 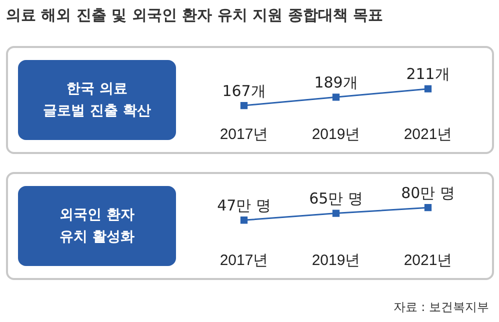 I want to click on data-label: 80만 명, so click(x=428, y=193).